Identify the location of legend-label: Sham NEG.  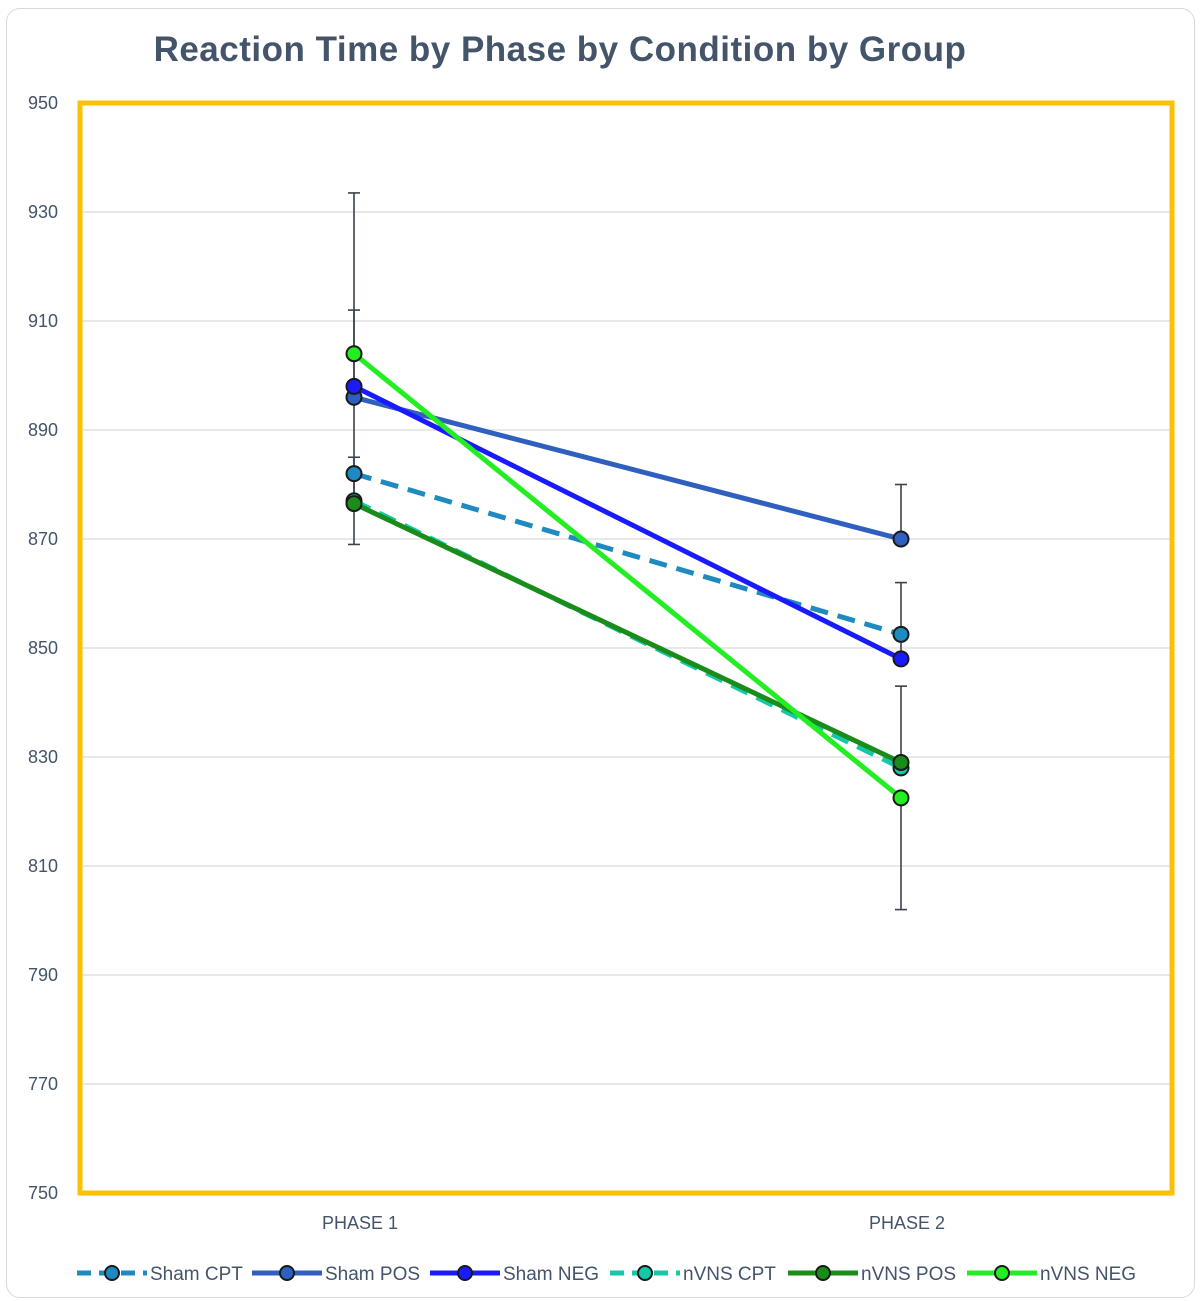
(551, 1274).